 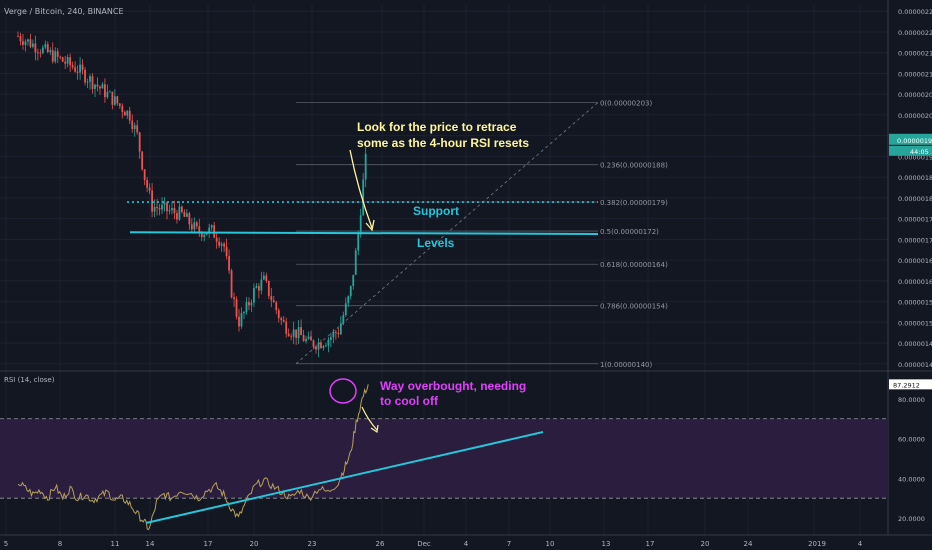 I want to click on x-tick-label: 10, so click(x=550, y=544).